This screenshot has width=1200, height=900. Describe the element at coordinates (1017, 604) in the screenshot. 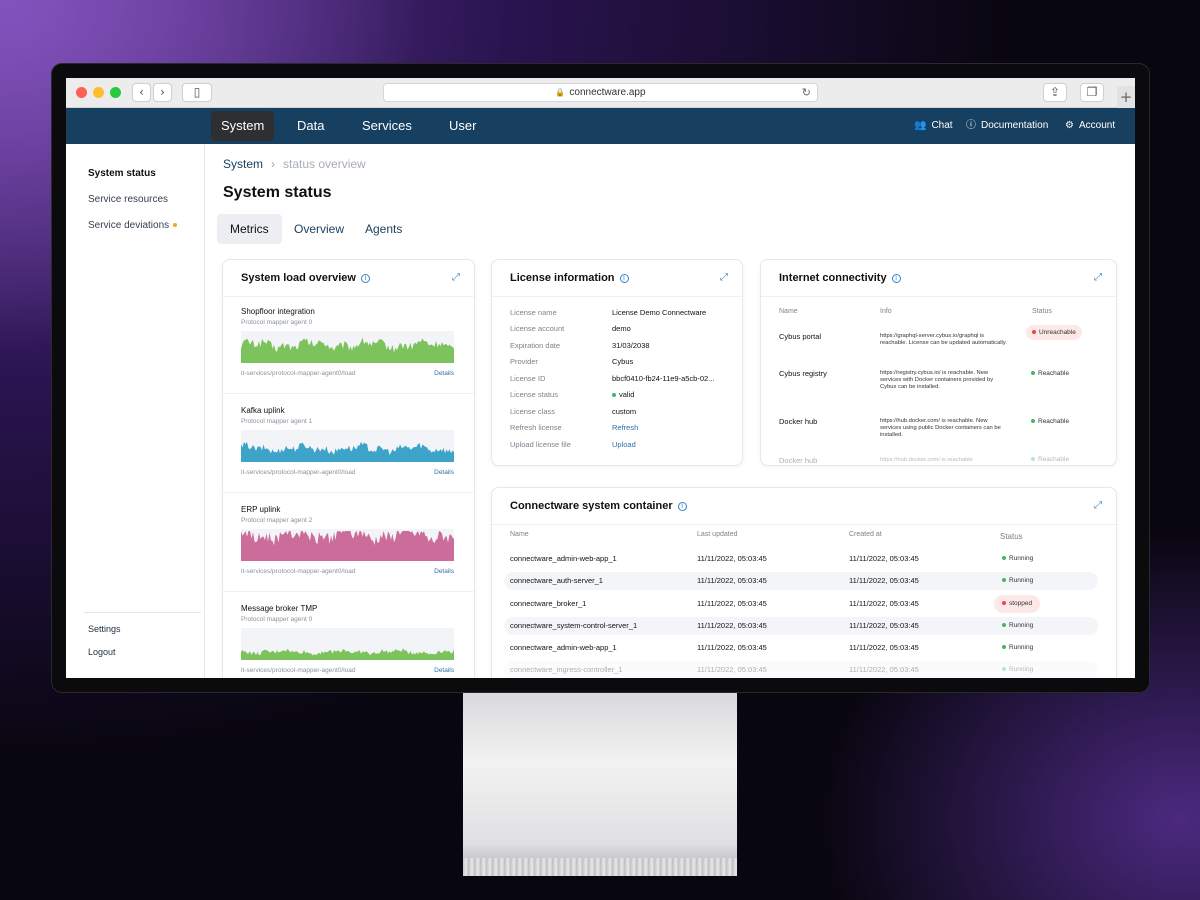

I see `status-badge: stopped` at that location.